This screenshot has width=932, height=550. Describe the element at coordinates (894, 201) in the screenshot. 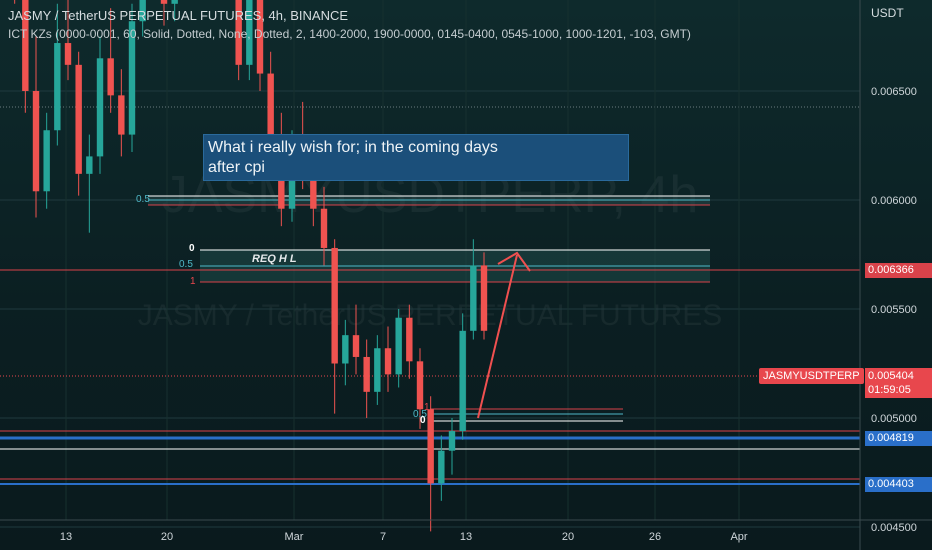

I see `y-tick-label: 0.006000` at that location.